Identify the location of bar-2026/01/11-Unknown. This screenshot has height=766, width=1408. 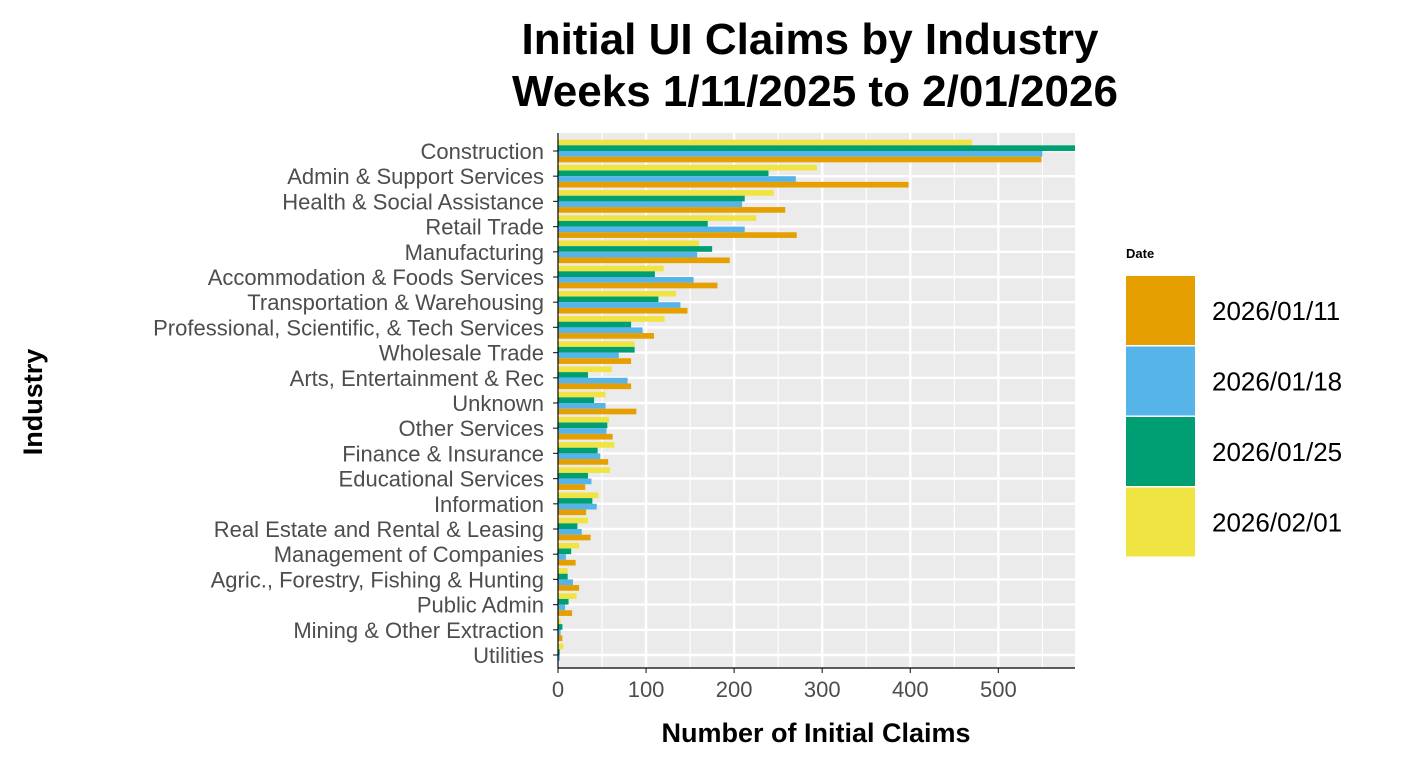
(597, 411).